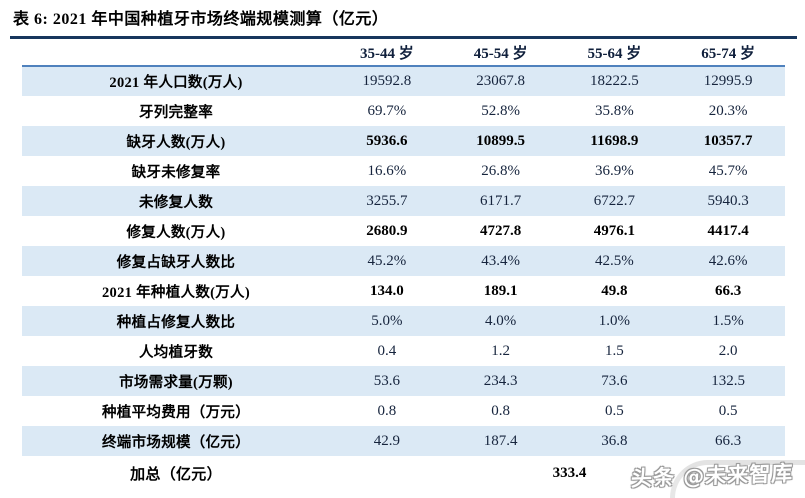  Describe the element at coordinates (614, 380) in the screenshot. I see `cell-value: 73.6` at that location.